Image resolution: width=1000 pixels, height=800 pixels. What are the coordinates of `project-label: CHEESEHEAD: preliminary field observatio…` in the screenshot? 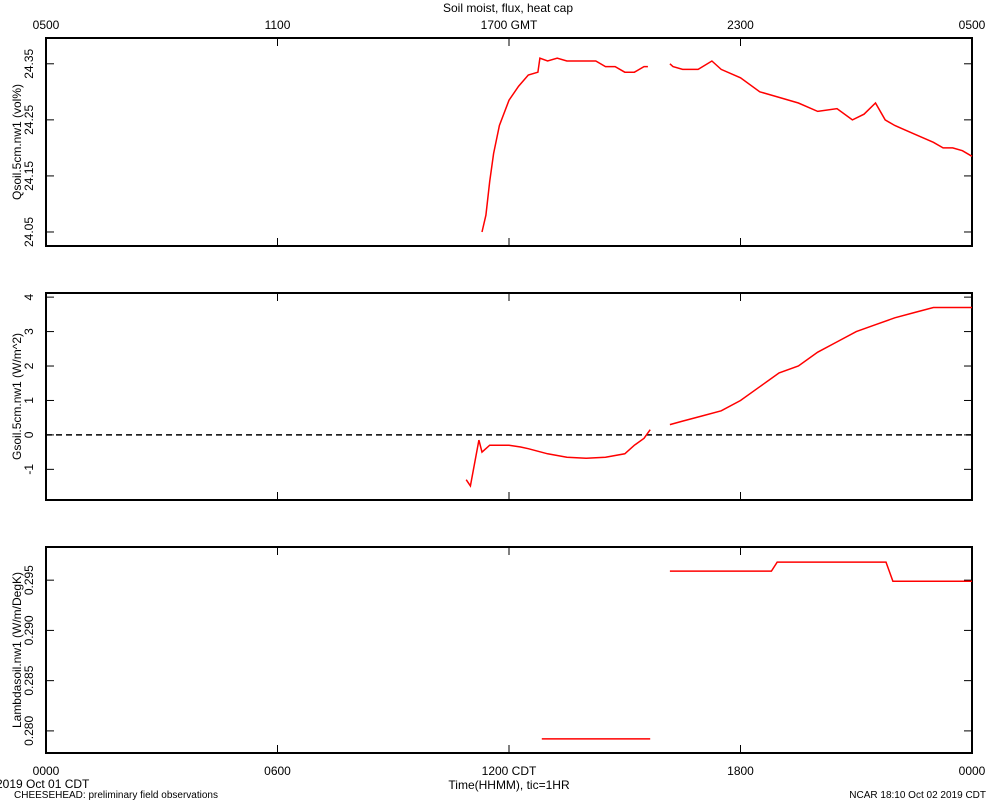 It's located at (116, 795).